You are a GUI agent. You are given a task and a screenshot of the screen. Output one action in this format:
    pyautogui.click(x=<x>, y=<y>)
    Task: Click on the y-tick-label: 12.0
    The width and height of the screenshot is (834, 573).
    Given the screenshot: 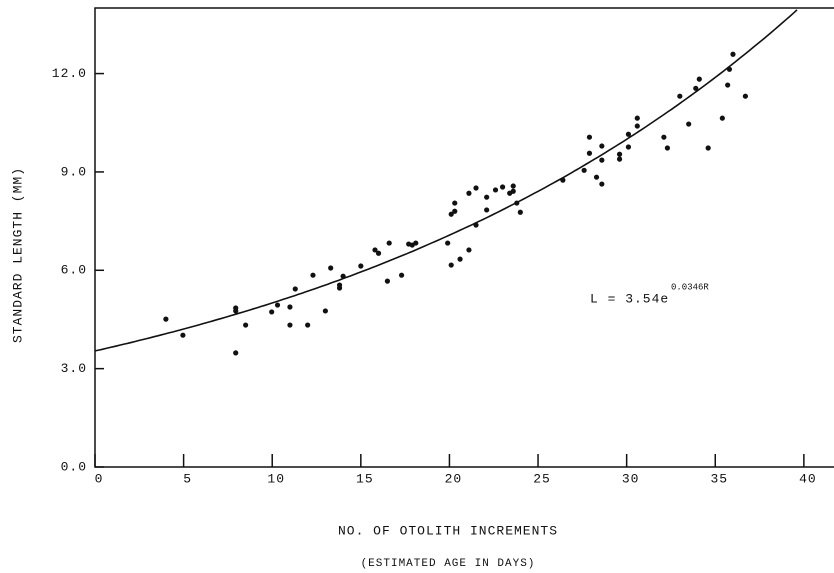 What is the action you would take?
    pyautogui.click(x=69, y=73)
    